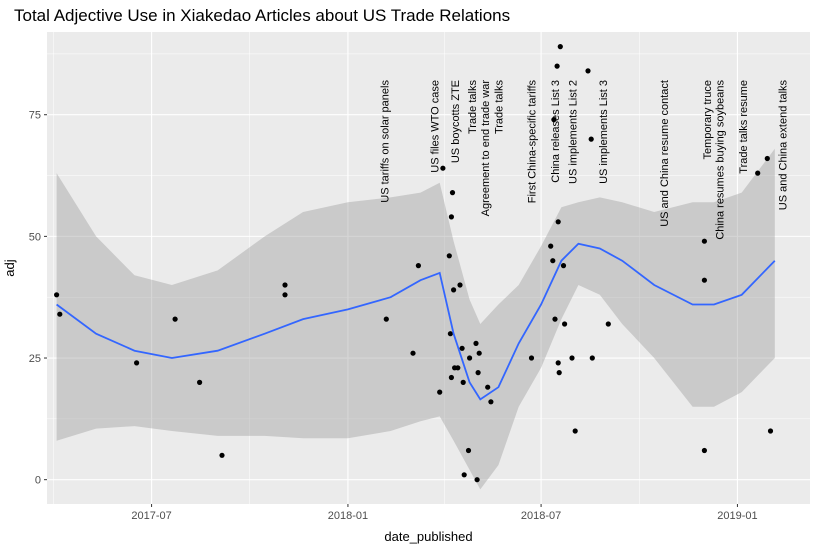 The image size is (816, 550). I want to click on event-label: US tariffs on solar panels, so click(386, 141).